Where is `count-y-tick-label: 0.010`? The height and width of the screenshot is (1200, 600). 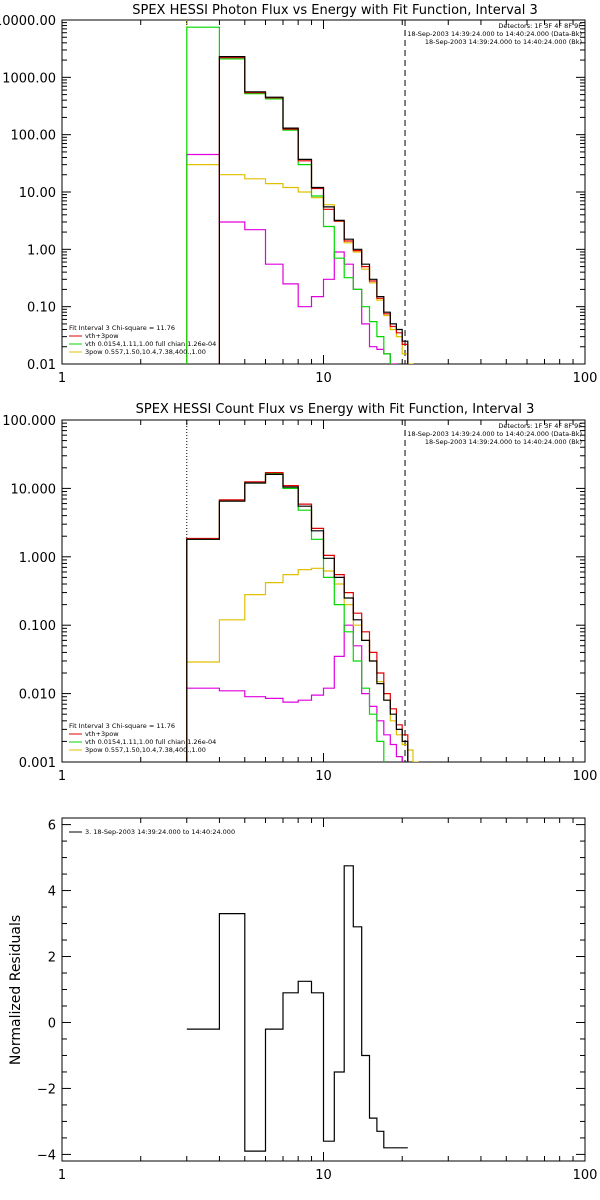 count-y-tick-label: 0.010 is located at coordinates (37, 695).